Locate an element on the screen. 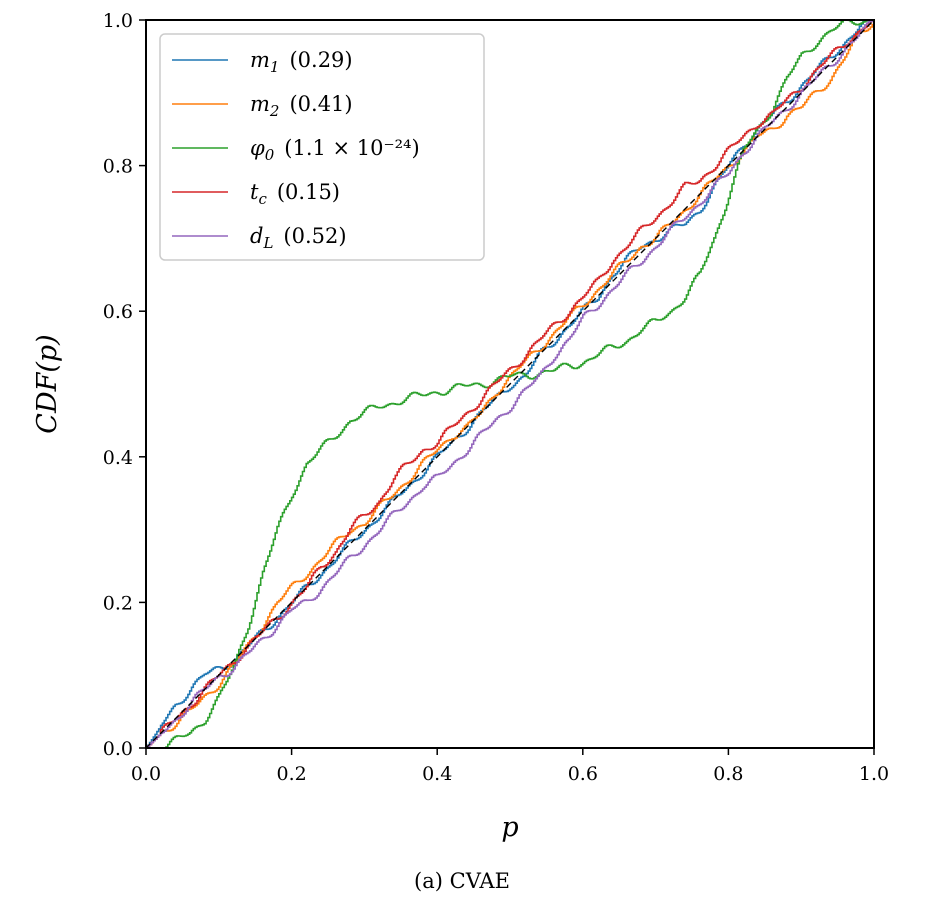  figure-caption: (a) CVAE is located at coordinates (462, 881).